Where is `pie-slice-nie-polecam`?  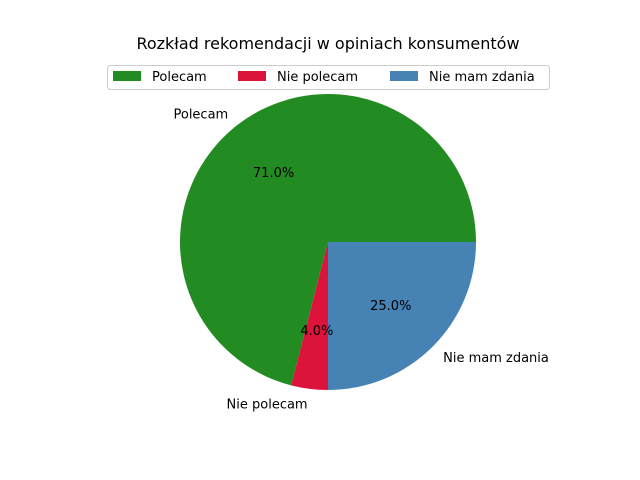
pie-slice-nie-polecam is located at coordinates (309, 316).